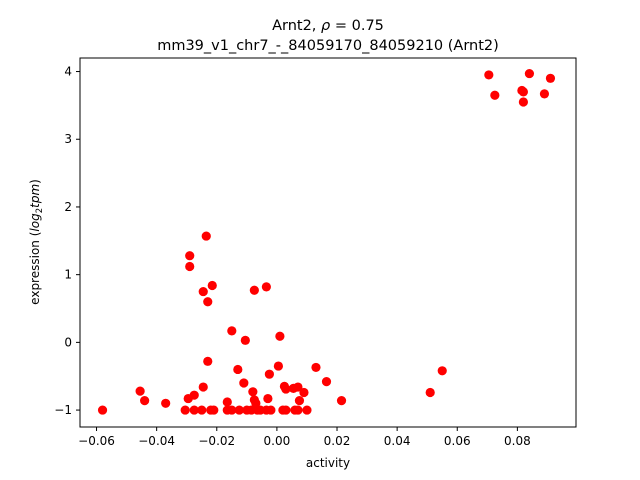 Image resolution: width=640 pixels, height=480 pixels. Describe the element at coordinates (328, 46) in the screenshot. I see `chart-subtitle: mm39_v1_chr7_-_84059170_84059210 (Arnt2)` at that location.